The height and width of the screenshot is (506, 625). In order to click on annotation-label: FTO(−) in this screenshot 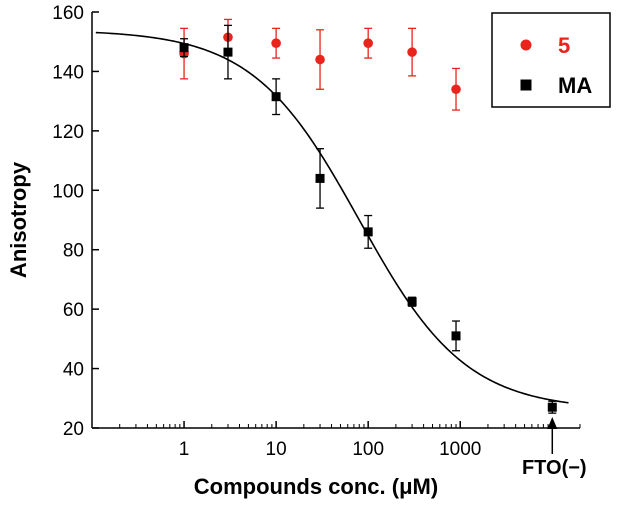, I will do `click(554, 468)`.